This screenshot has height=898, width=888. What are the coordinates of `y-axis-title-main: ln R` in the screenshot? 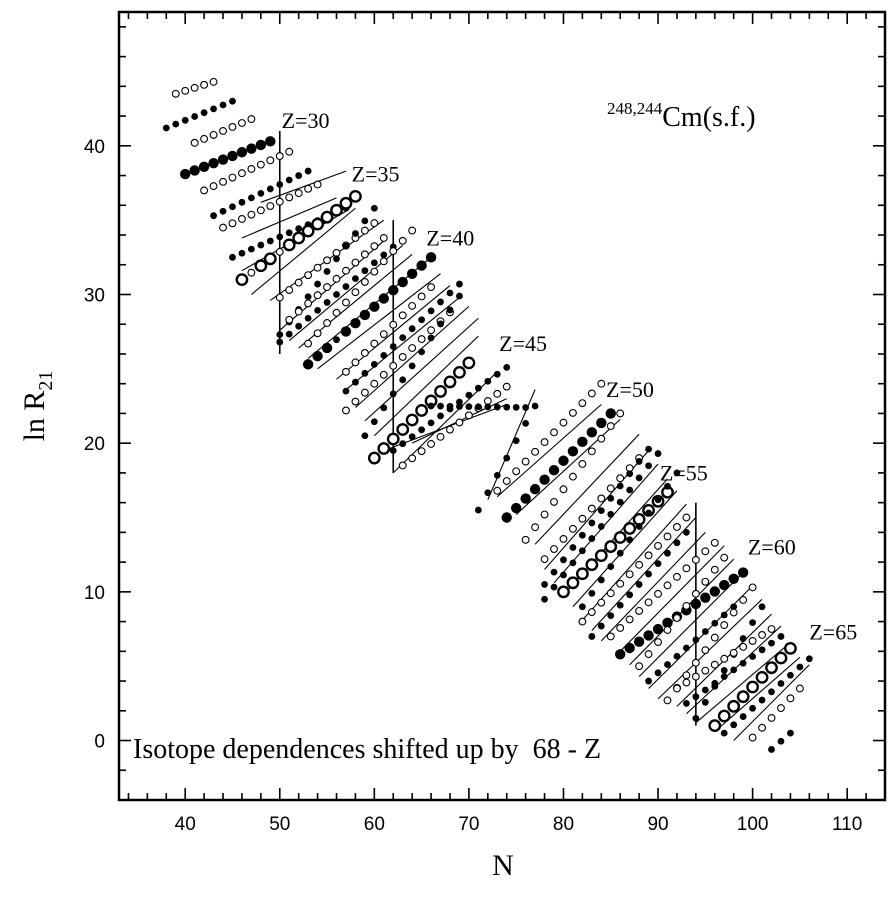 It's located at (34, 416).